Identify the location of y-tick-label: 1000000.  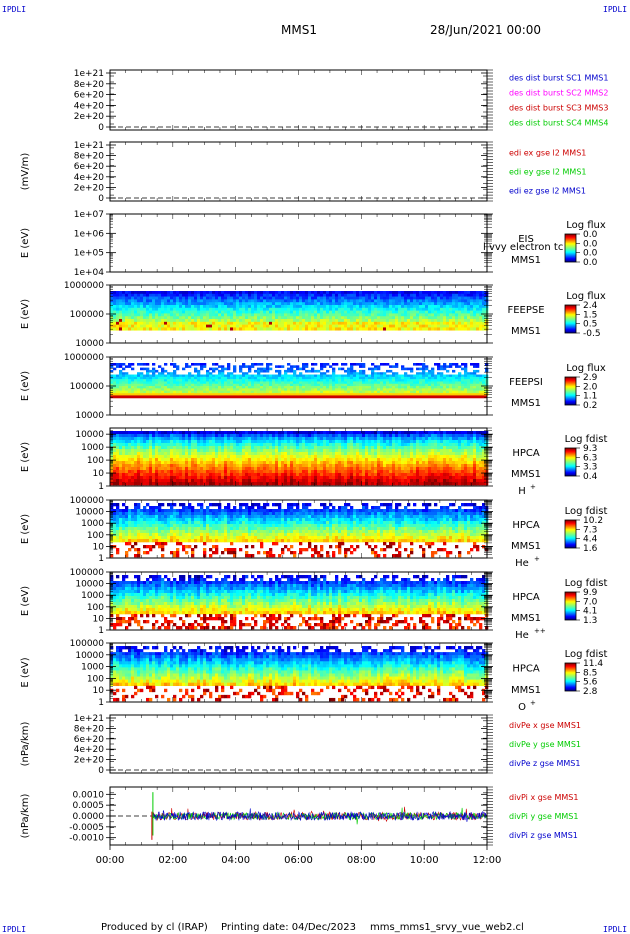
(84, 286).